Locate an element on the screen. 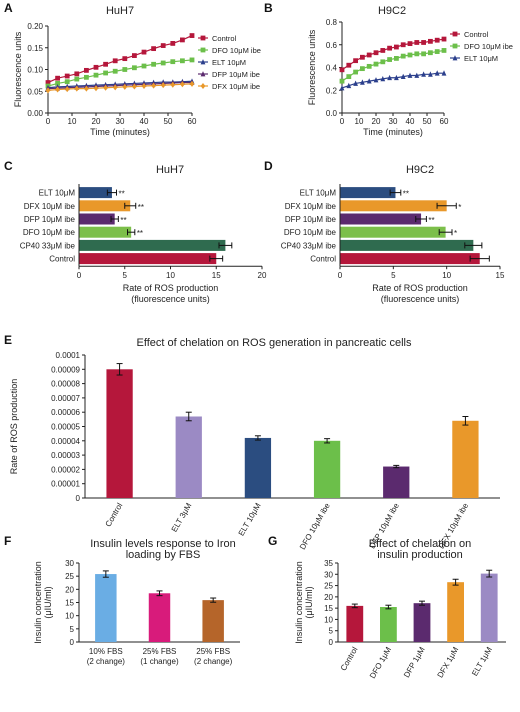 The image size is (520, 712). y-tick-label: 5 is located at coordinates (72, 629).